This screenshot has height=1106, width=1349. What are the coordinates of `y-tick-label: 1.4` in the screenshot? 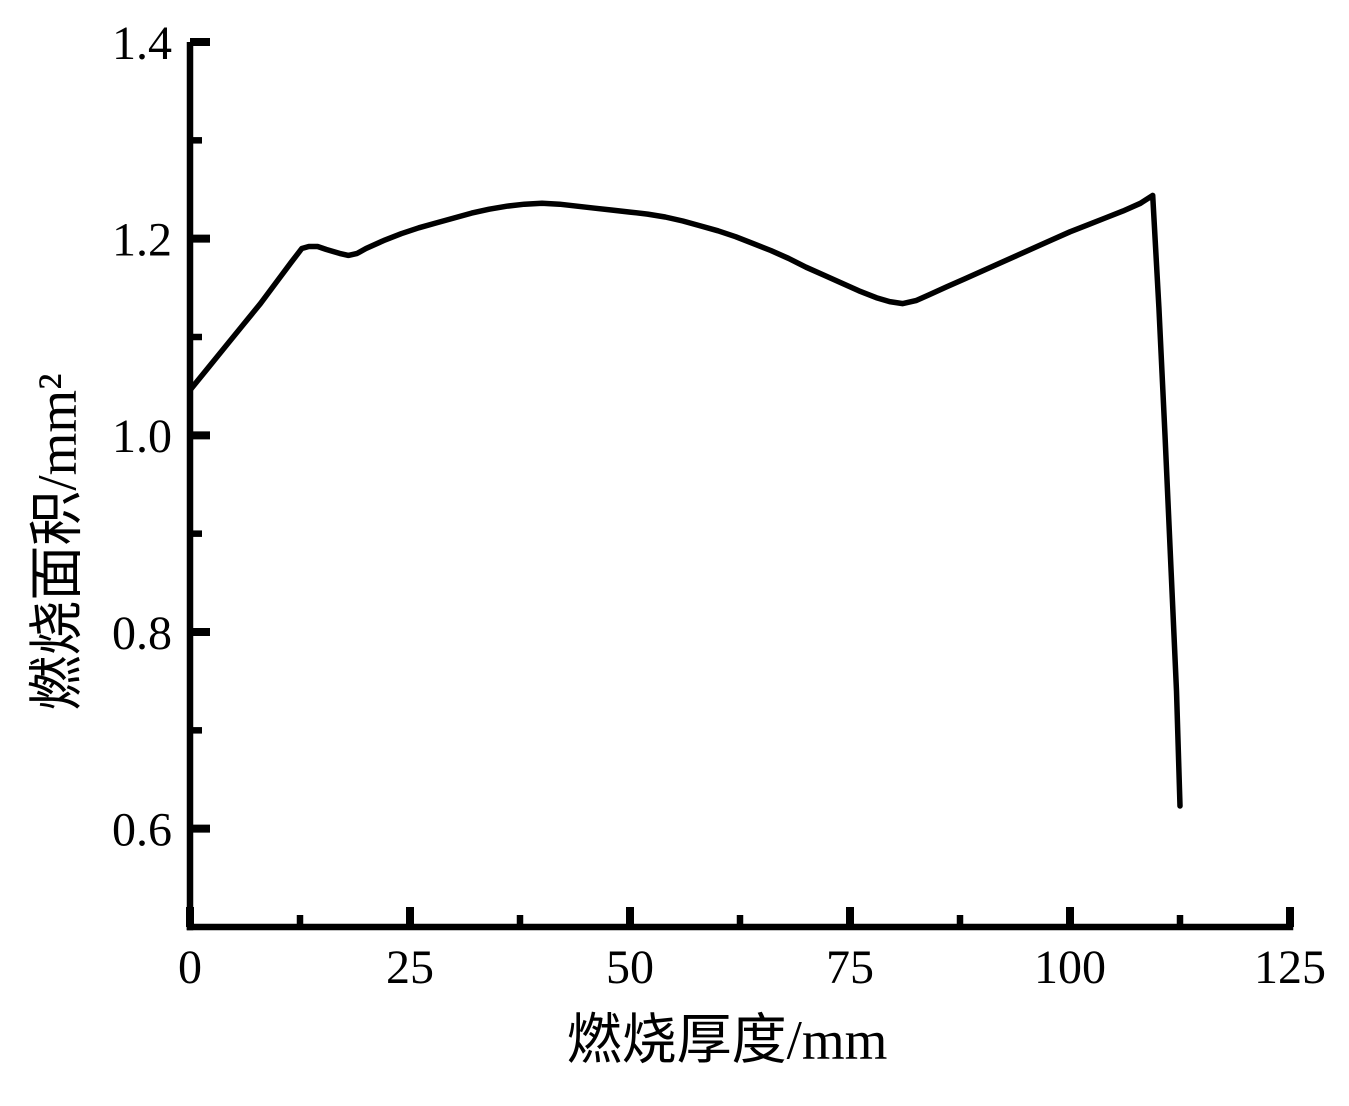 It's located at (142, 43).